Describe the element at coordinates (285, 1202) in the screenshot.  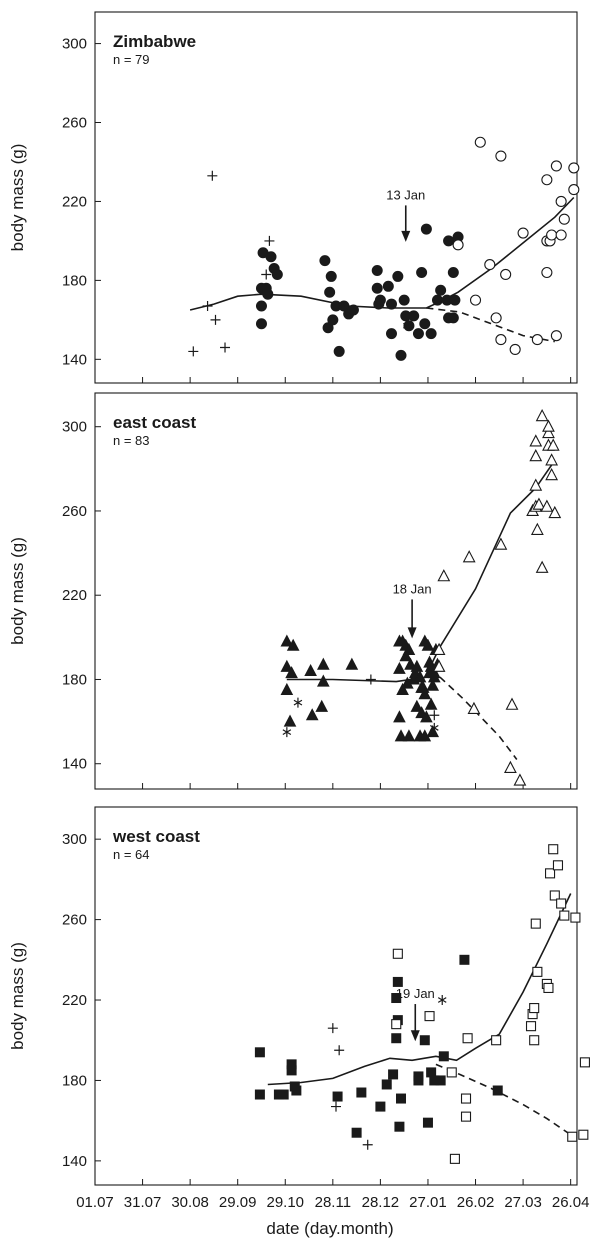
I see `x-tick-label: 29.10` at that location.